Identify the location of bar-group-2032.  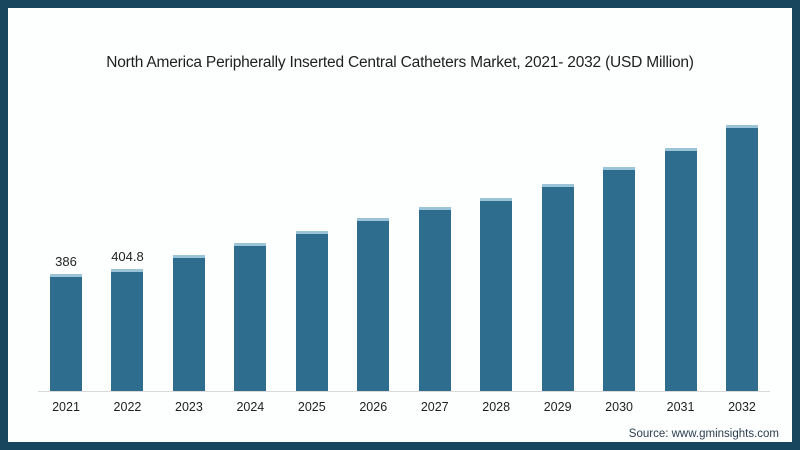
(741, 258).